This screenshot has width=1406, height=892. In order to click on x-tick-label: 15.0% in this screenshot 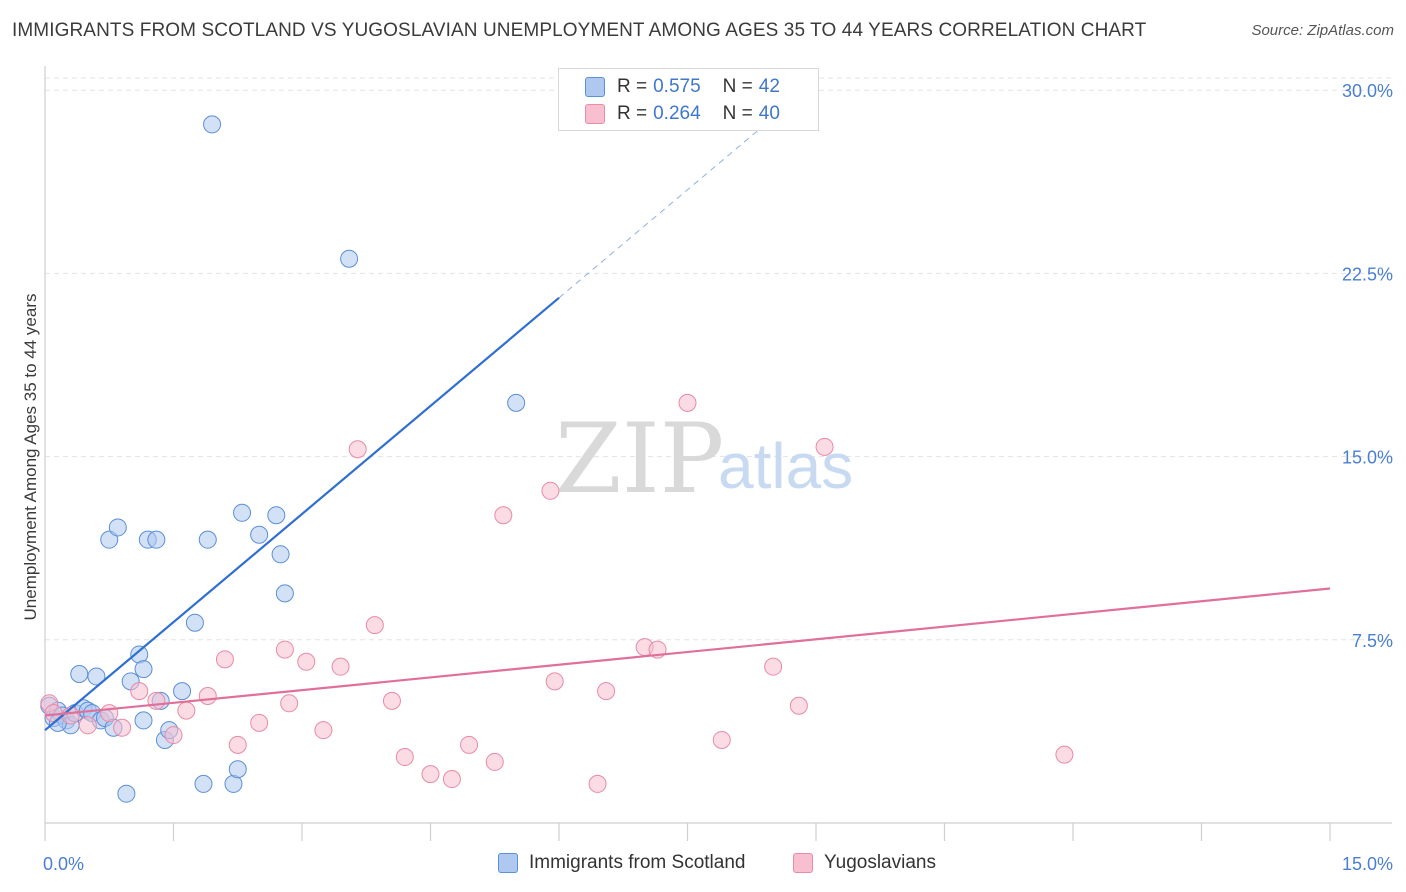, I will do `click(1367, 864)`.